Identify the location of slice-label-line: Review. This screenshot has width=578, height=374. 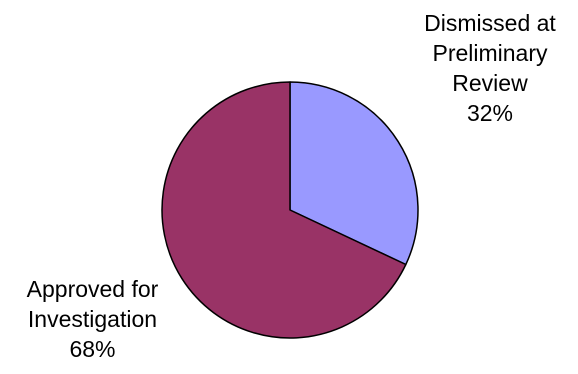
(490, 83).